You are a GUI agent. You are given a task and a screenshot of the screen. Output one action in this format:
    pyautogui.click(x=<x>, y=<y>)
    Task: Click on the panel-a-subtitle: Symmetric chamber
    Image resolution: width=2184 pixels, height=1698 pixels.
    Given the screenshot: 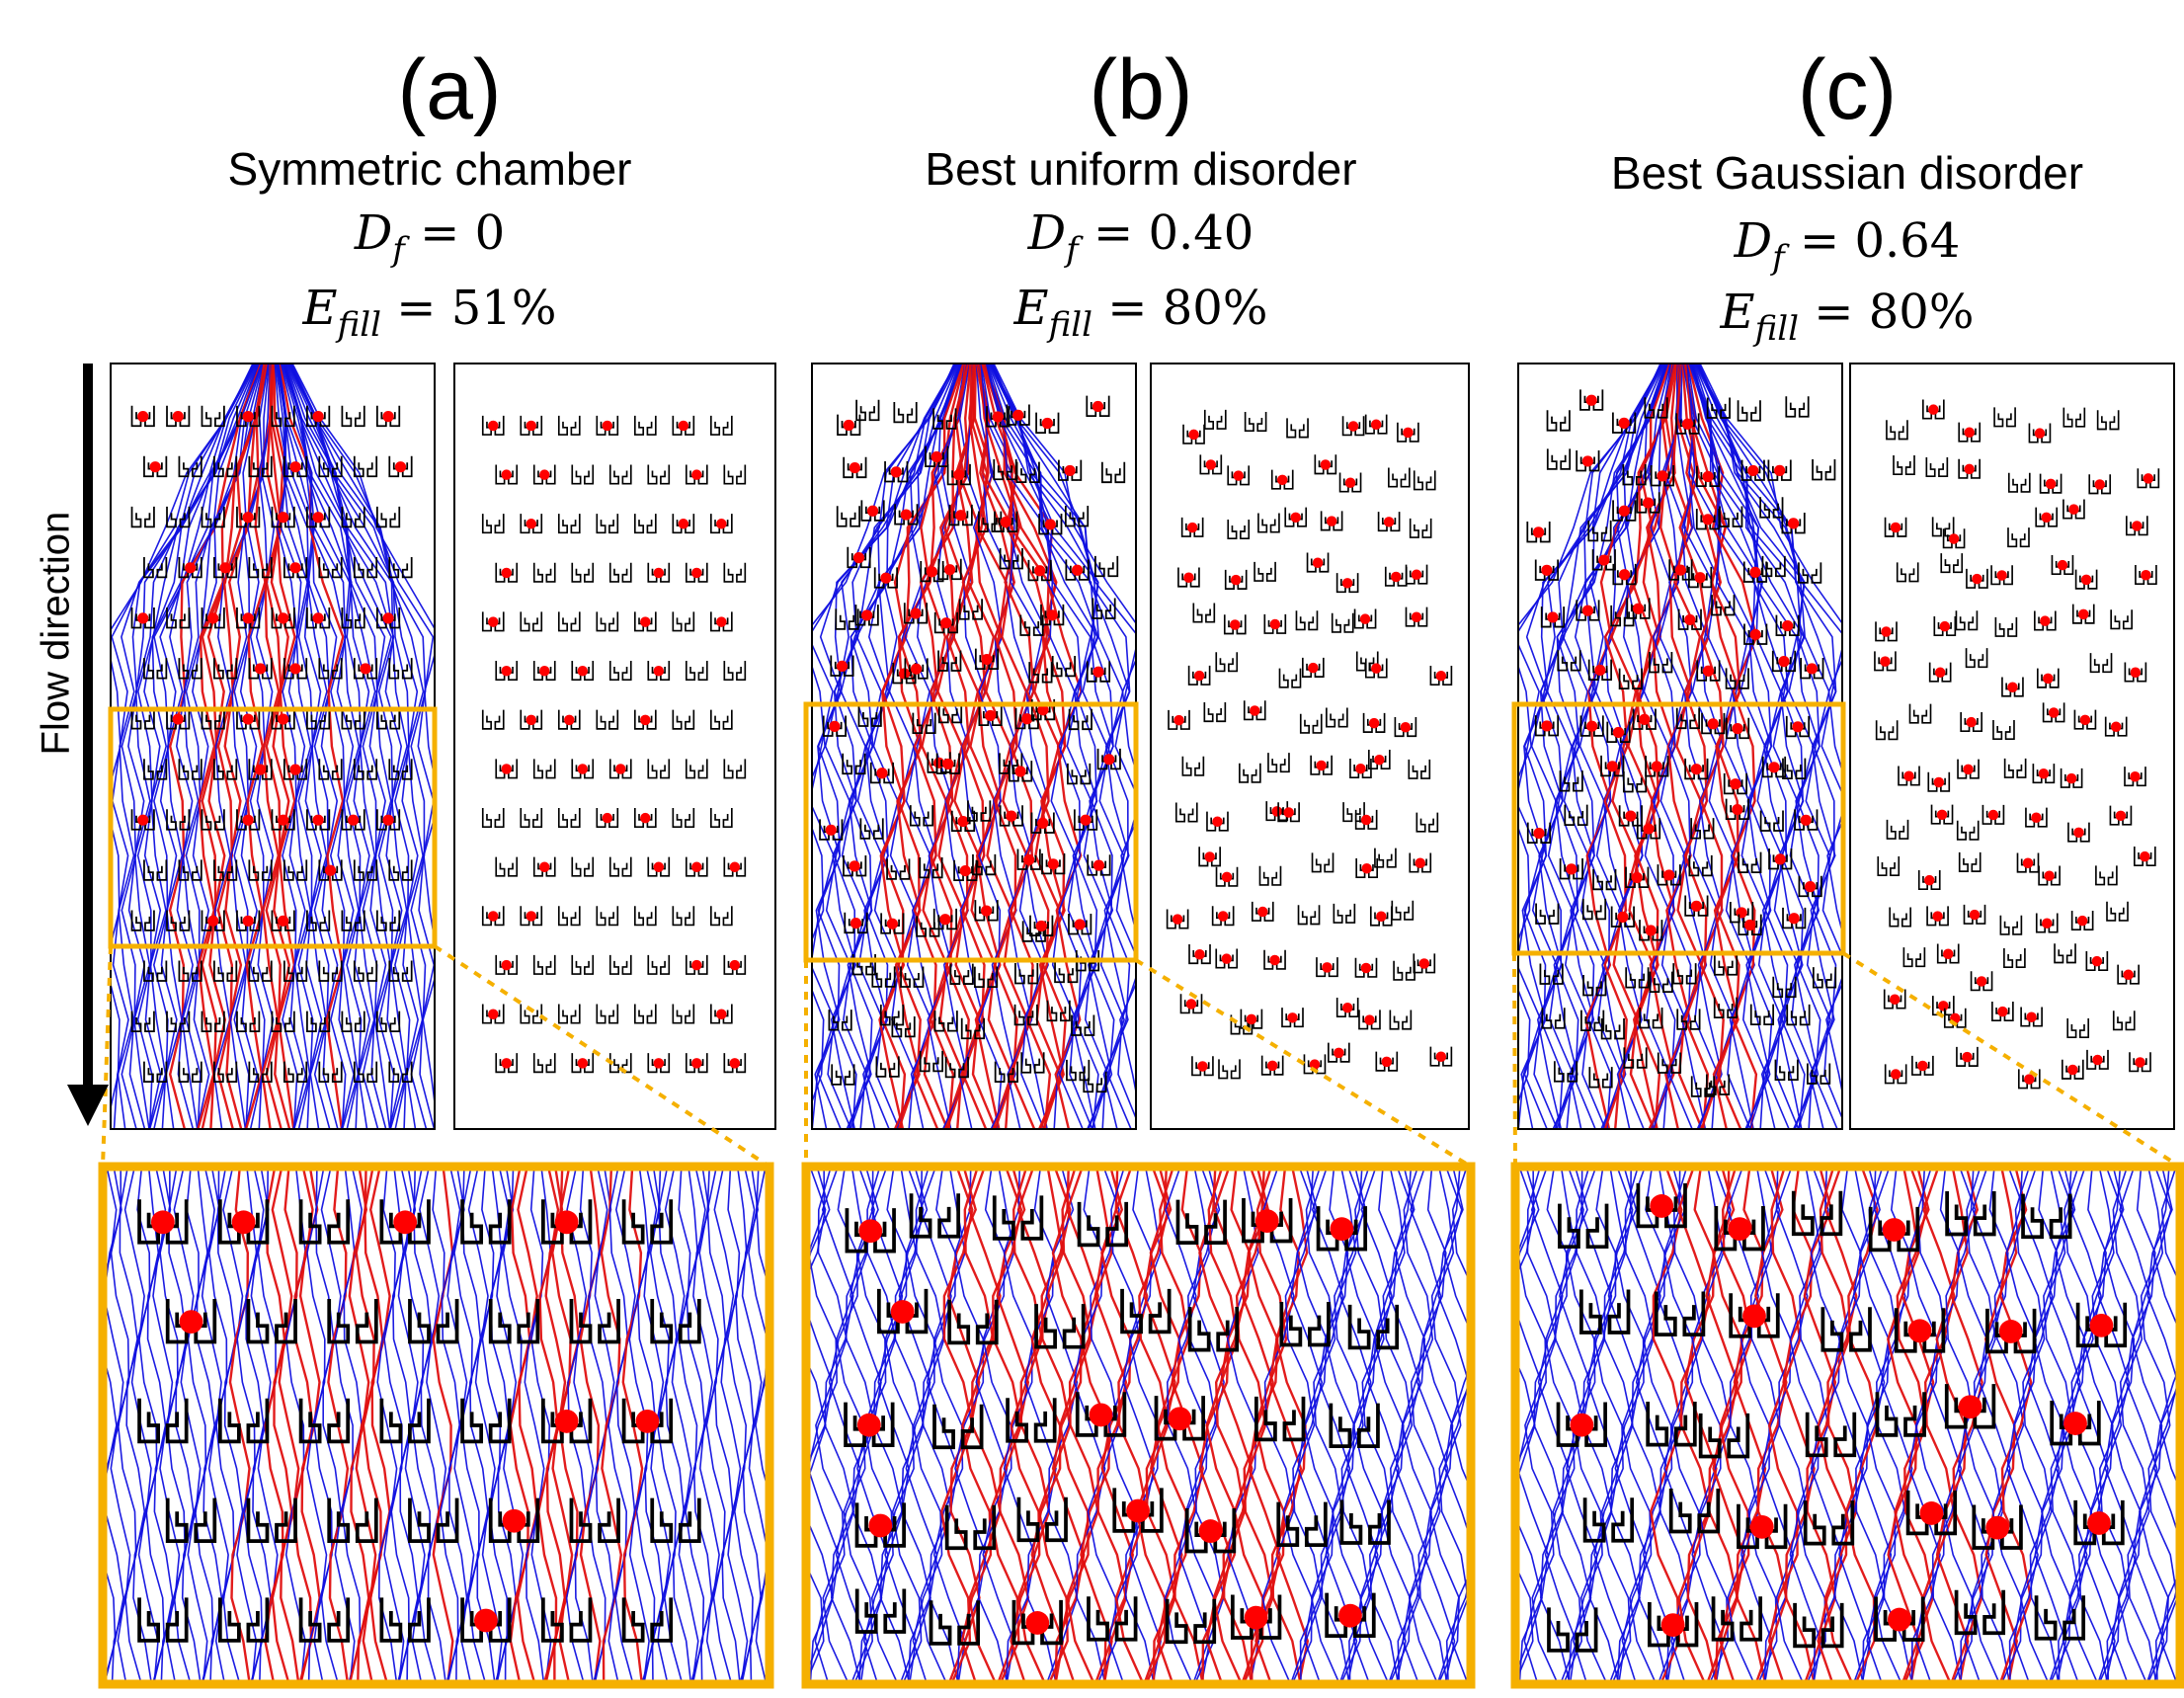 What is the action you would take?
    pyautogui.click(x=429, y=169)
    